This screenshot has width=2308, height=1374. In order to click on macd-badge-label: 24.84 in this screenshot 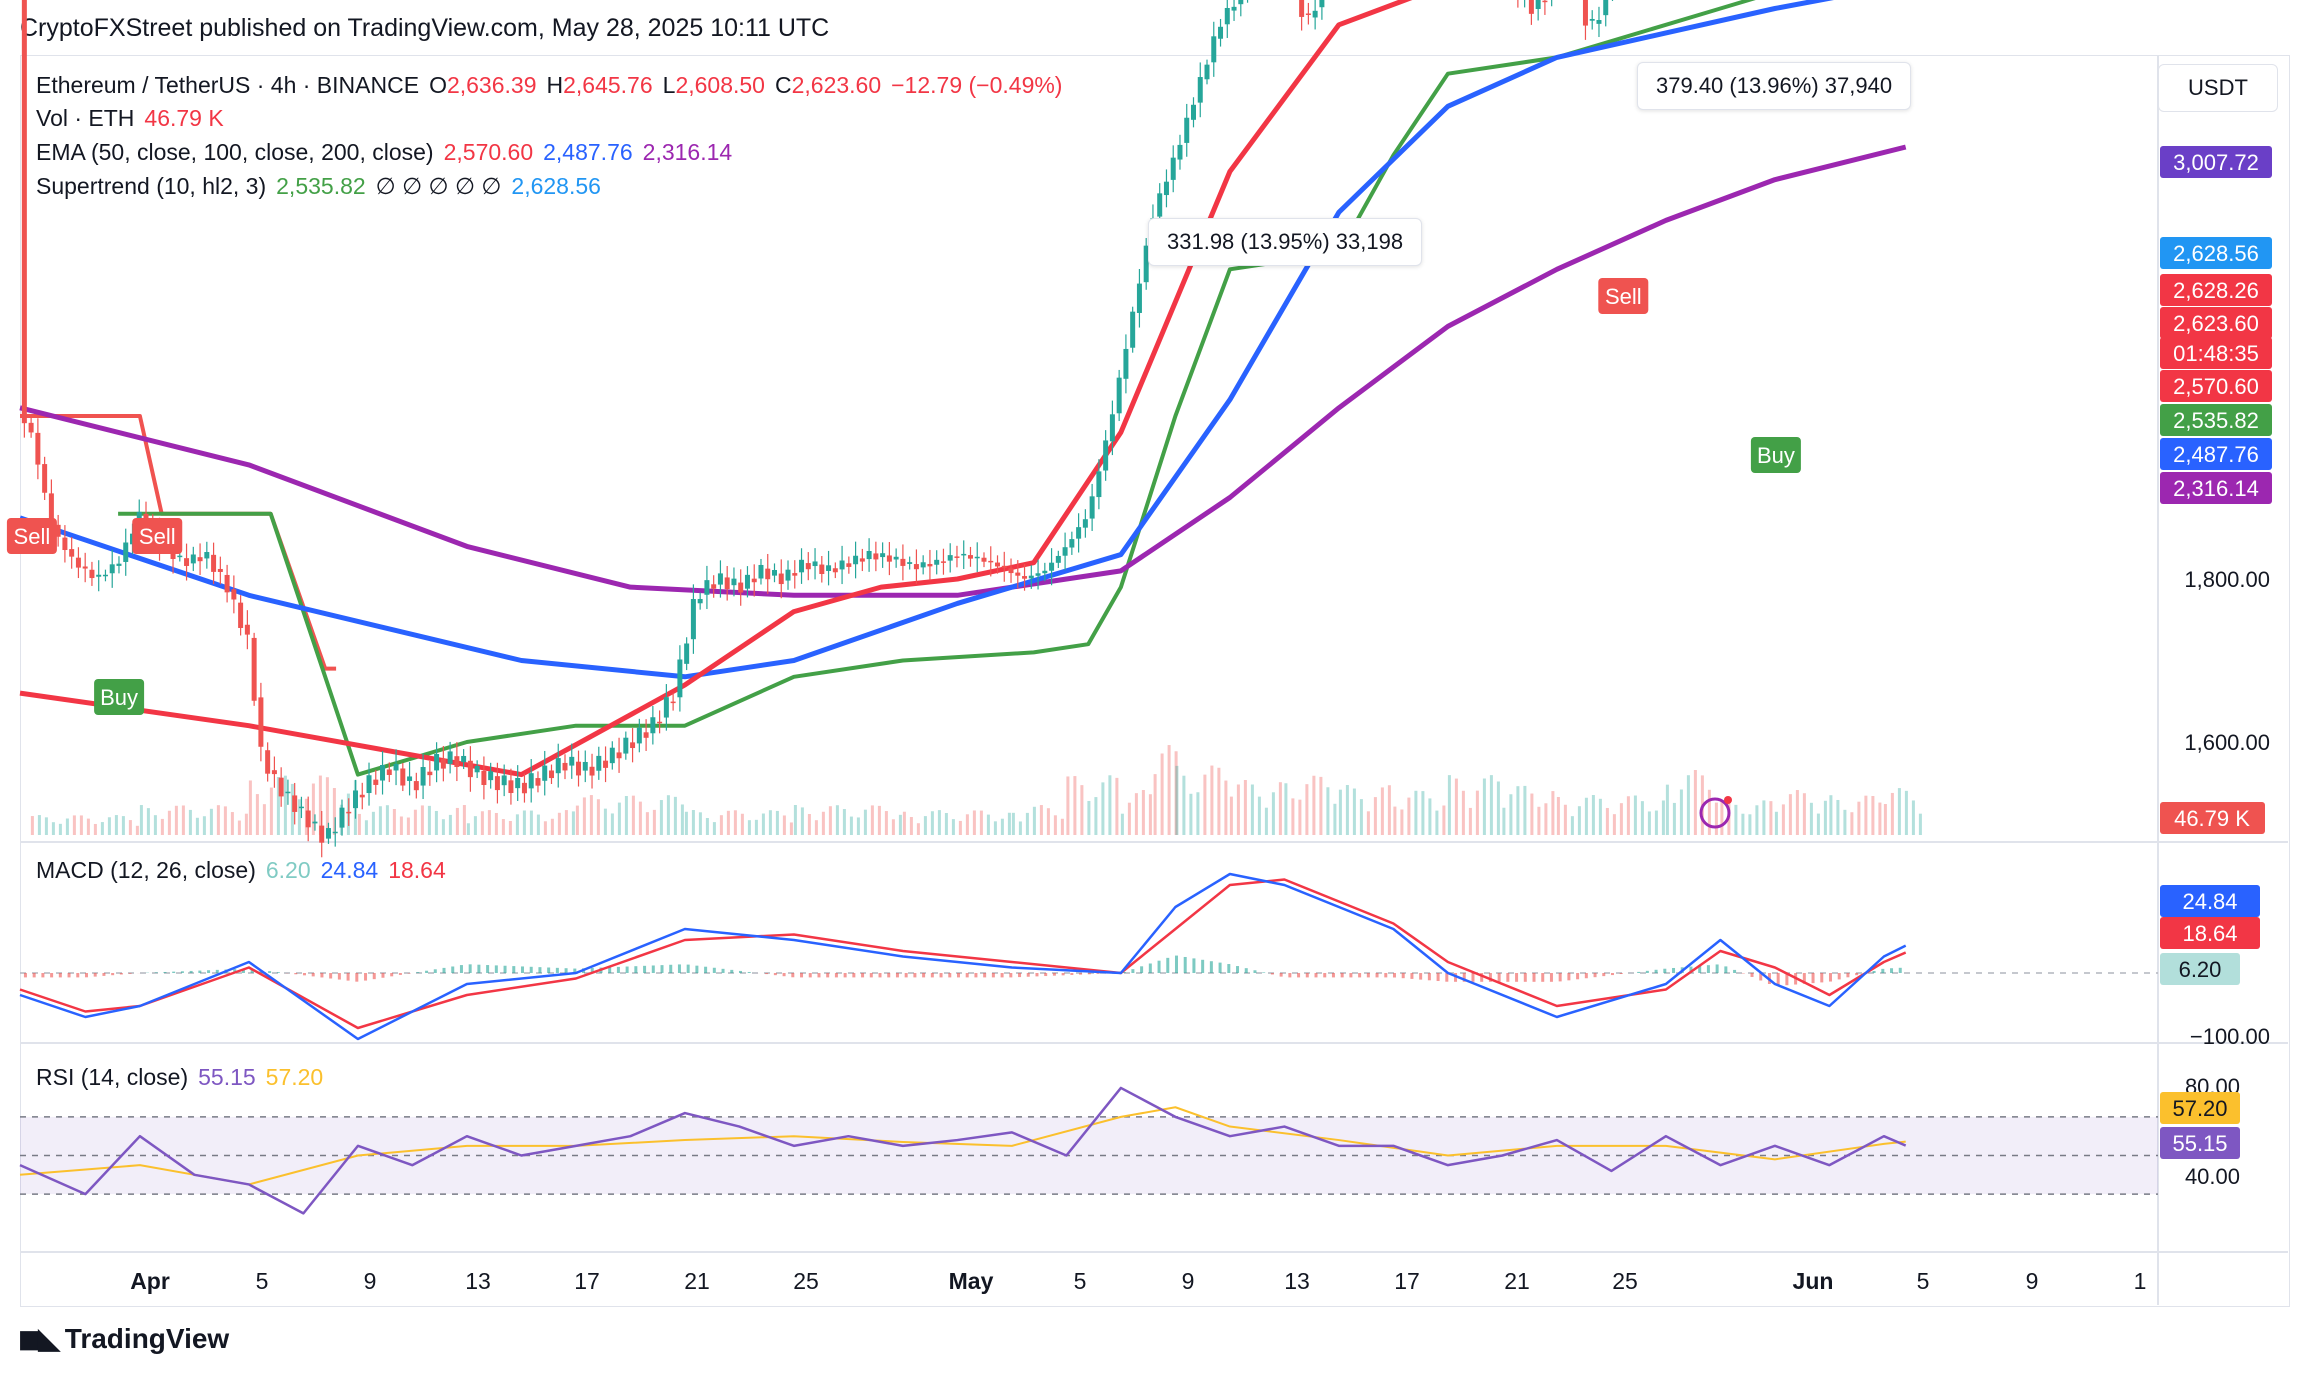, I will do `click(2209, 901)`.